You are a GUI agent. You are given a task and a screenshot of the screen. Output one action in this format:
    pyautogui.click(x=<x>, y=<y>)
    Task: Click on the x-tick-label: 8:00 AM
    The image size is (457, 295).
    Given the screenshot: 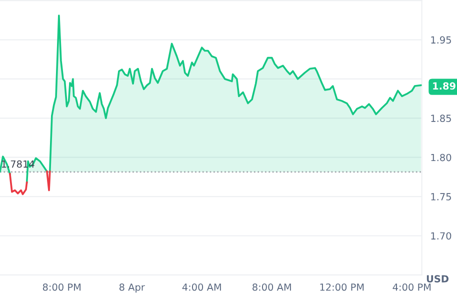 What is the action you would take?
    pyautogui.click(x=271, y=287)
    